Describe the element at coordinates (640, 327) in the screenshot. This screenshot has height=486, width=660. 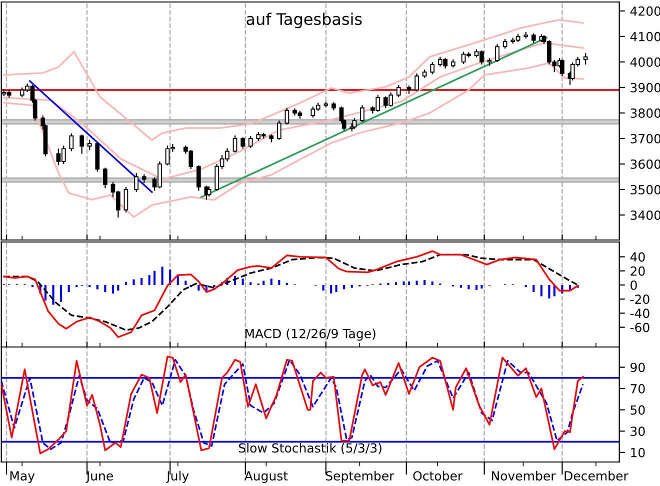
I see `y-tick-label: -60` at that location.